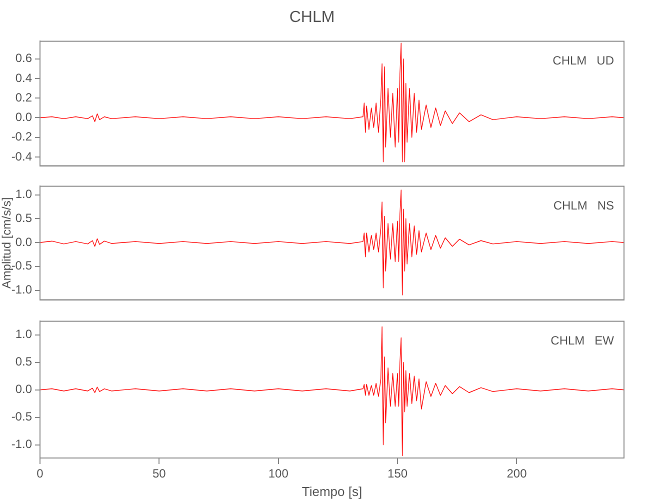  I want to click on x-axis-title: Tiempo [s], so click(332, 490).